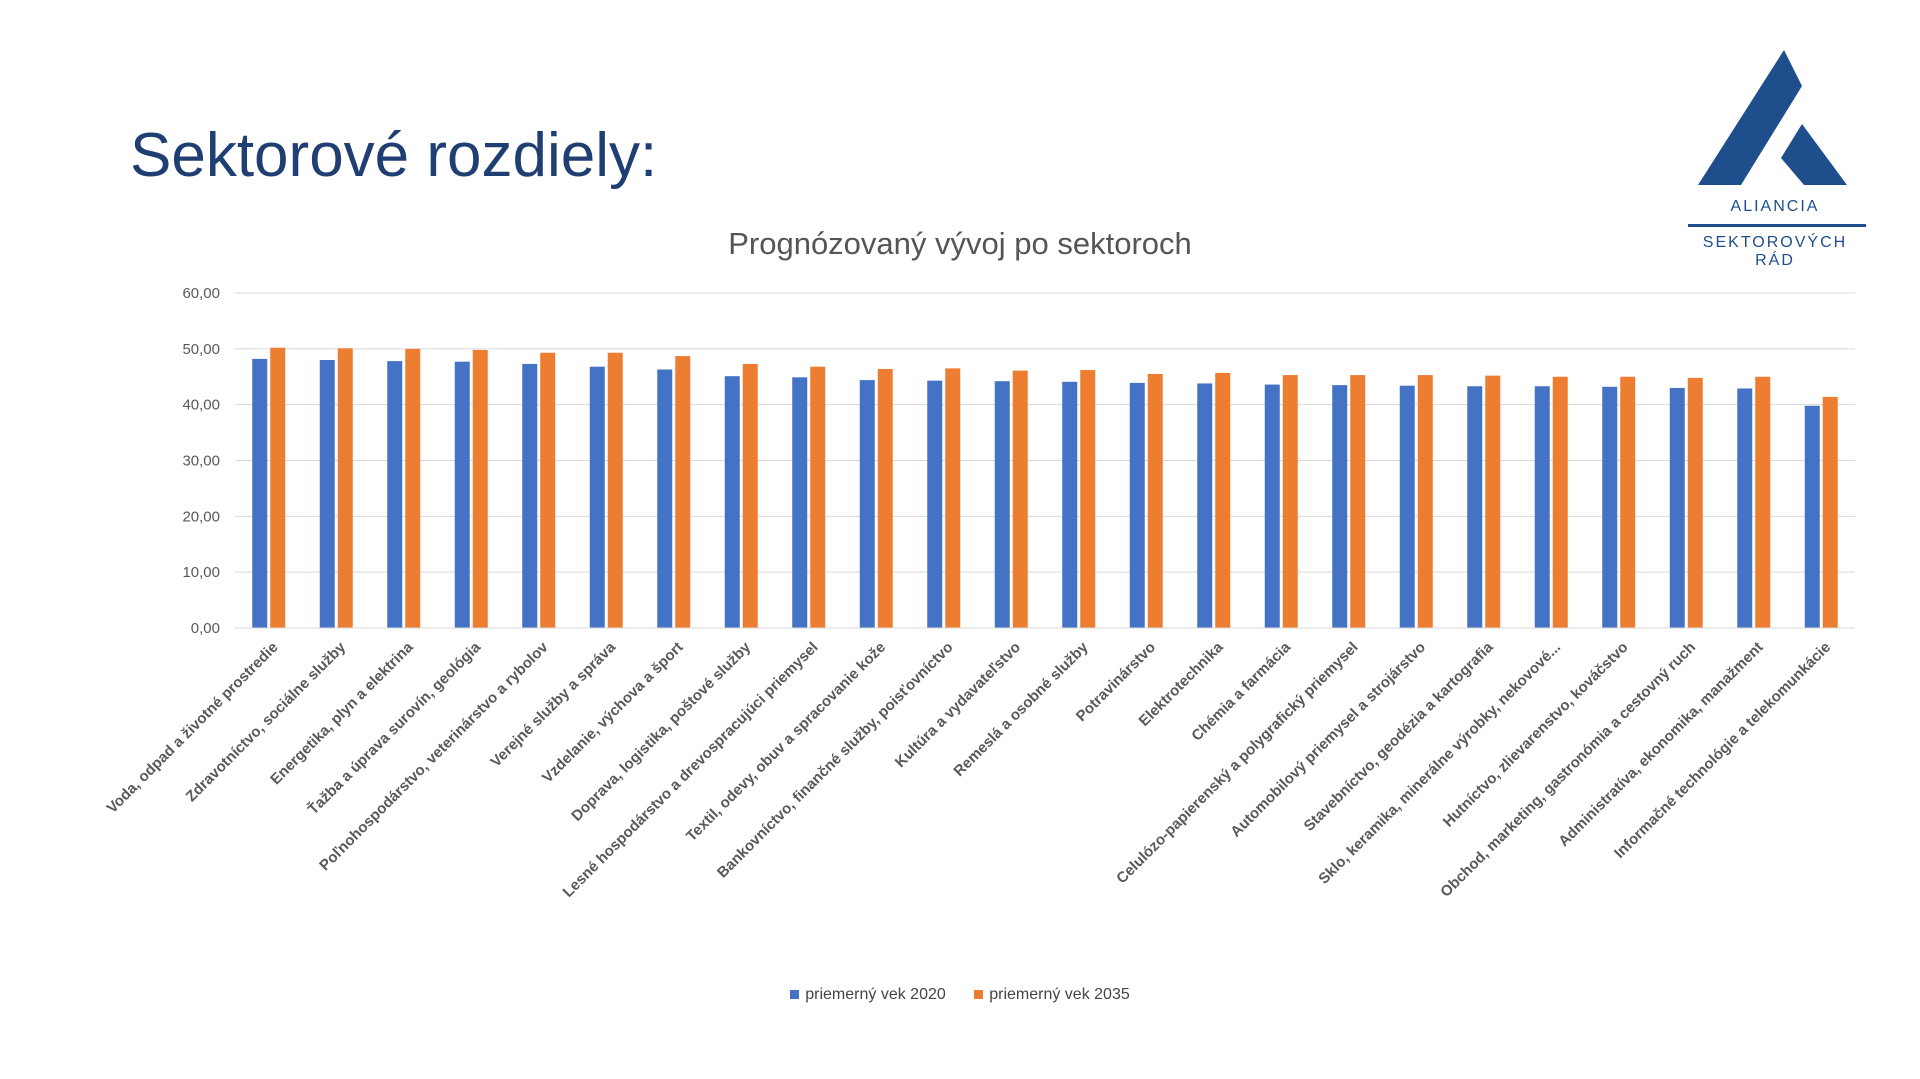 This screenshot has width=1920, height=1079. I want to click on legend-item-2035: priemerný vek 2035, so click(1052, 995).